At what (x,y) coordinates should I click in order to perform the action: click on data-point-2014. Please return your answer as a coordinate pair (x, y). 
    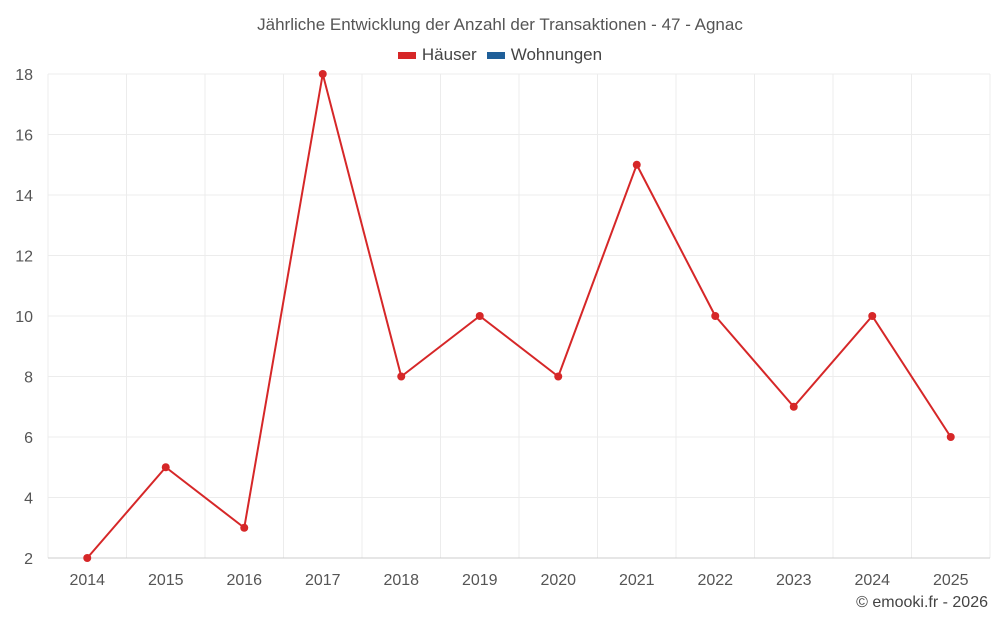
    Looking at the image, I should click on (87, 558).